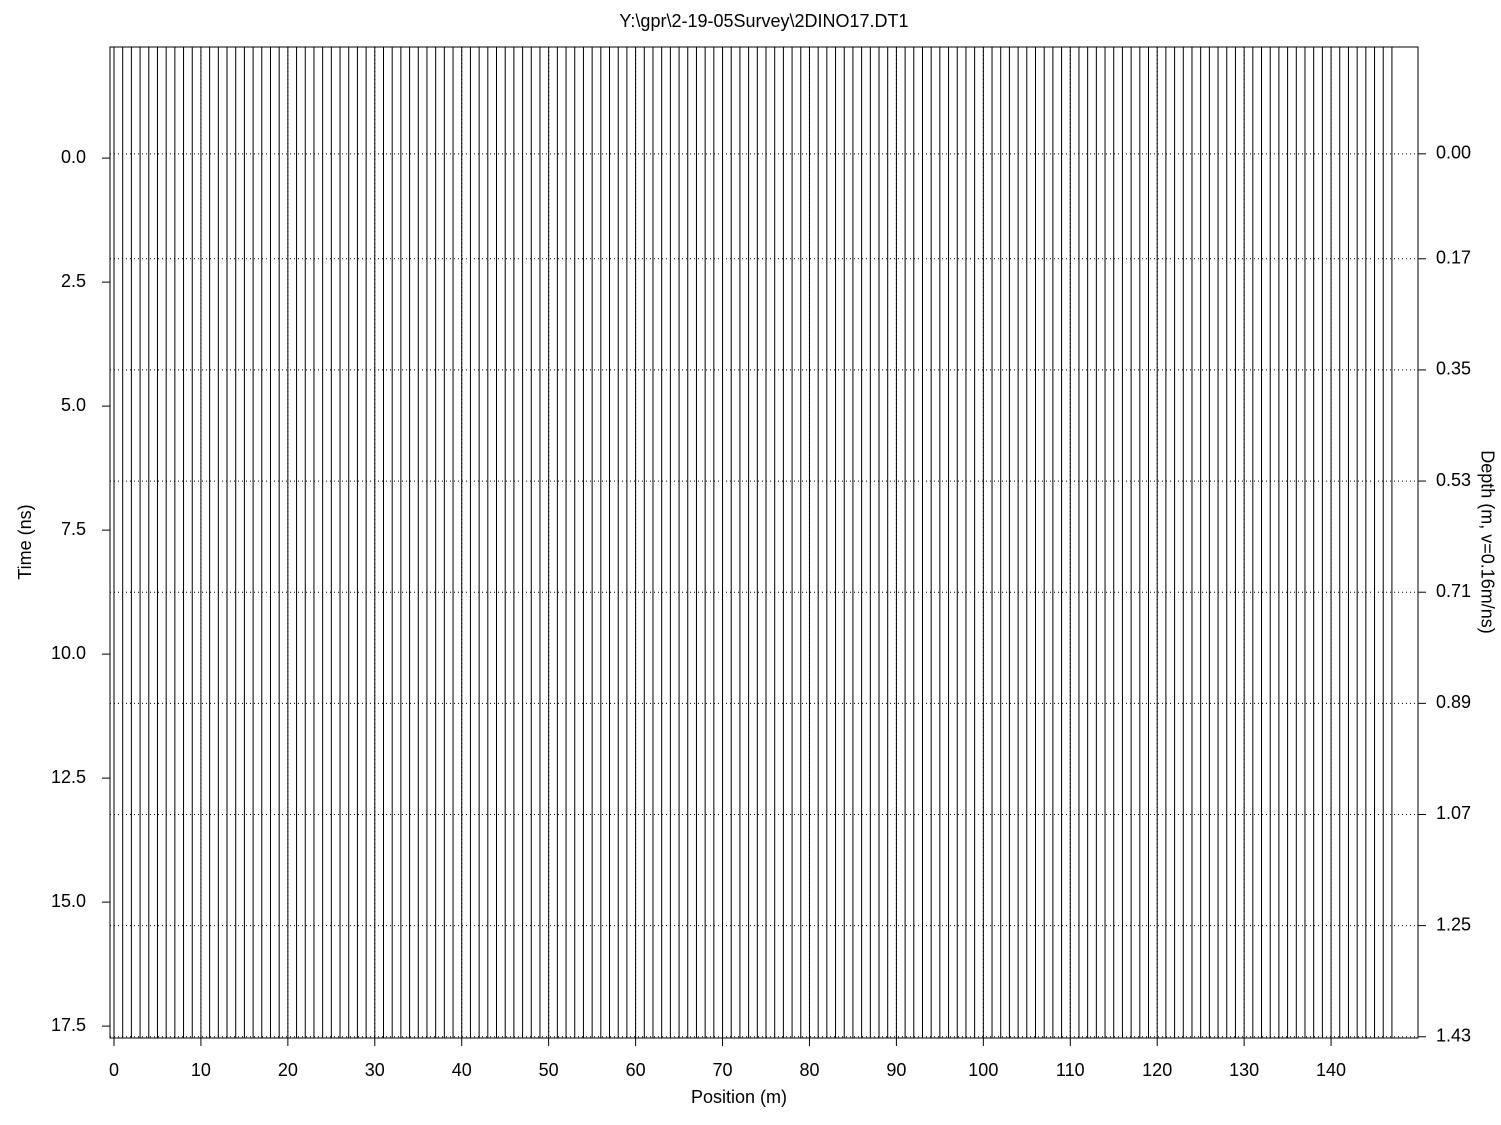  I want to click on y2-tick-label: 0.53, so click(1453, 480).